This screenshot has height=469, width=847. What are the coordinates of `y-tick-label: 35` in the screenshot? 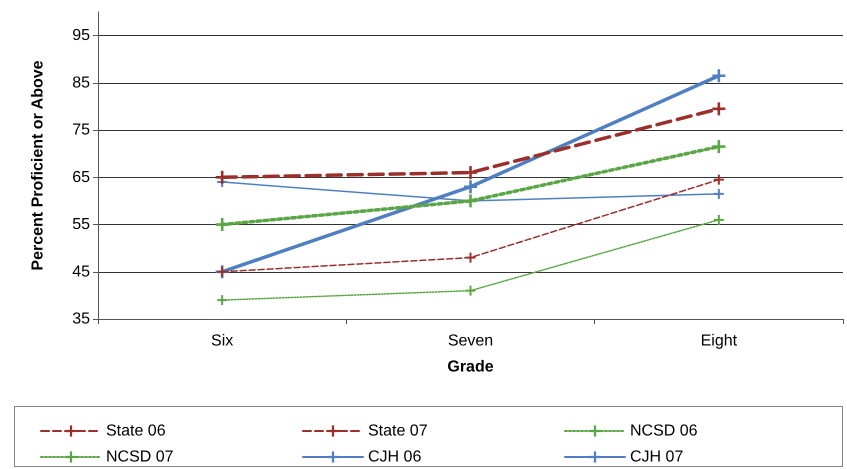 It's located at (81, 319).